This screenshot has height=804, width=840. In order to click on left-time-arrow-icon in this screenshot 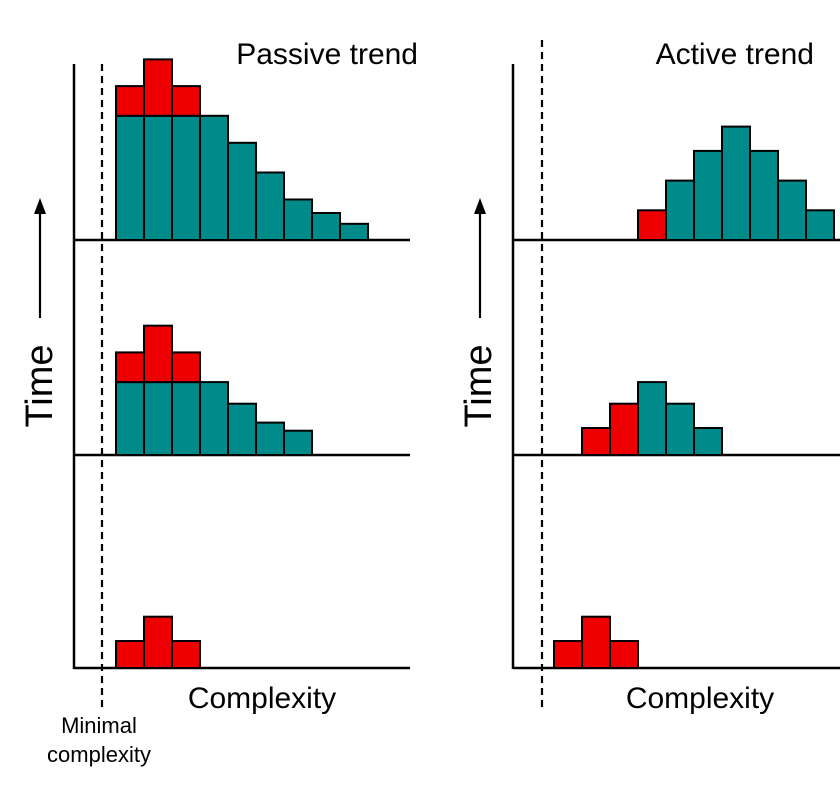, I will do `click(40, 206)`.